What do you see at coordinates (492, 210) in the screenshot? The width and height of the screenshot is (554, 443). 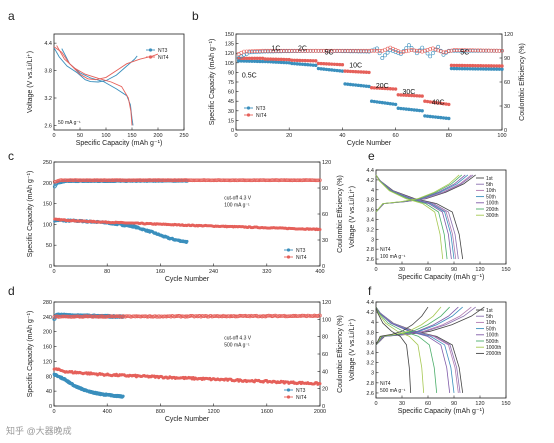 I see `legend-label-200th: 200th` at bounding box center [492, 210].